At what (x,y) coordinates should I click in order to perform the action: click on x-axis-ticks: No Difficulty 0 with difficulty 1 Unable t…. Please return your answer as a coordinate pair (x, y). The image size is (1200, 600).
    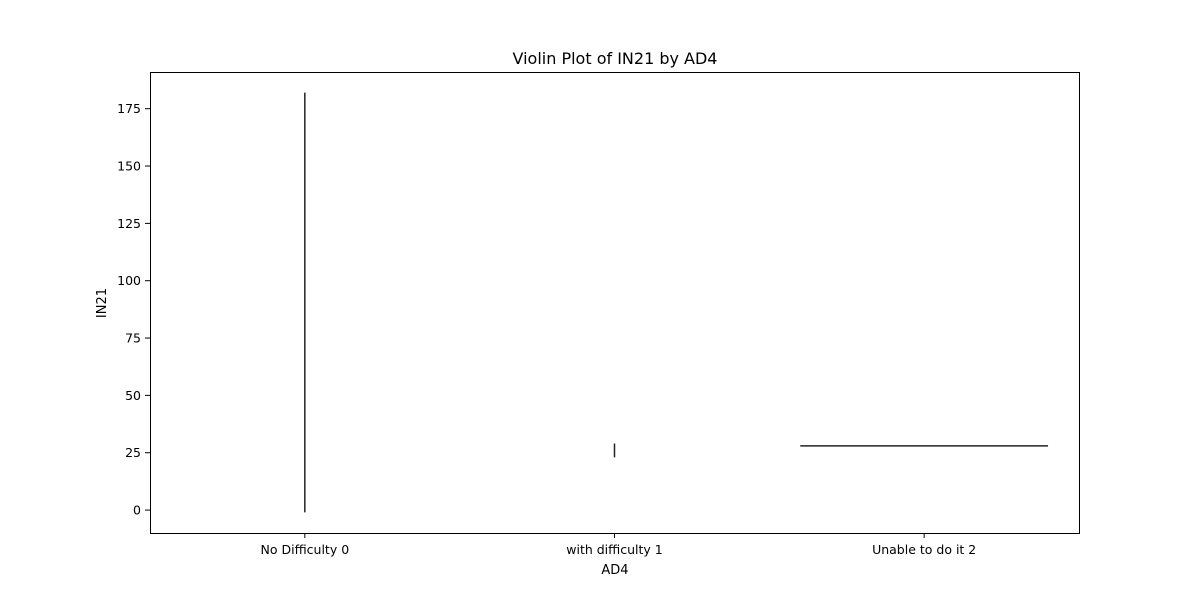
    Looking at the image, I should click on (618, 545).